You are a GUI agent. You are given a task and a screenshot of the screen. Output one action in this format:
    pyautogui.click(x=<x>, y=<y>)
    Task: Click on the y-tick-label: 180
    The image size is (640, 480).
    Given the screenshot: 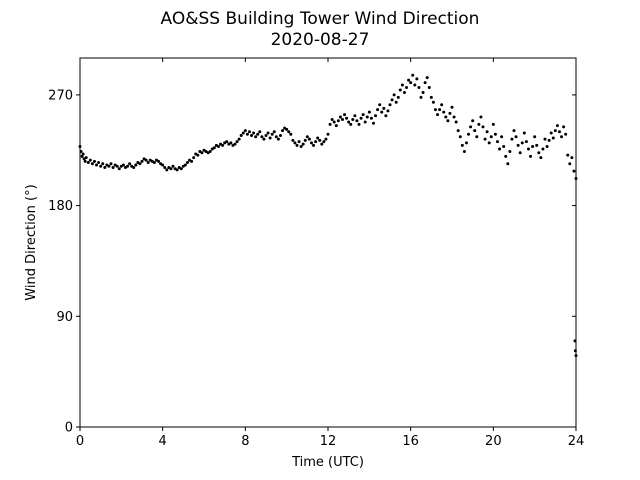 What is the action you would take?
    pyautogui.click(x=60, y=206)
    